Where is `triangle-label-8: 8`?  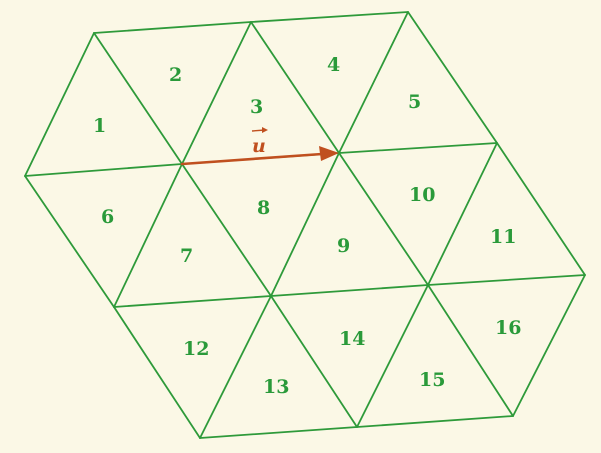
triangle-label-8: 8 is located at coordinates (263, 208).